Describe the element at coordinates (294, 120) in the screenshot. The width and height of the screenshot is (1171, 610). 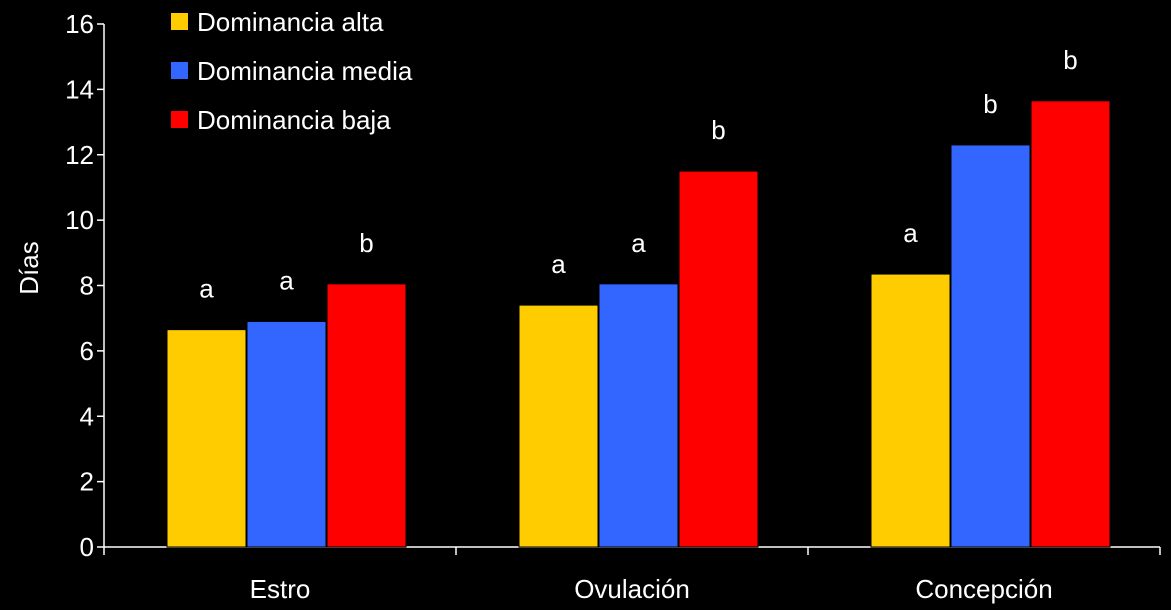
I see `legend-entry-label: Dominancia baja` at that location.